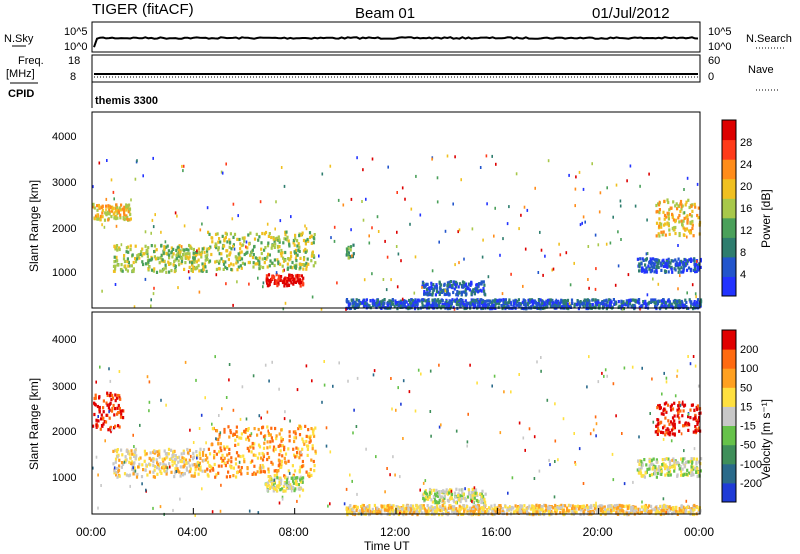 The width and height of the screenshot is (800, 554). Describe the element at coordinates (64, 273) in the screenshot. I see `power-ytick-1000: 1000` at that location.